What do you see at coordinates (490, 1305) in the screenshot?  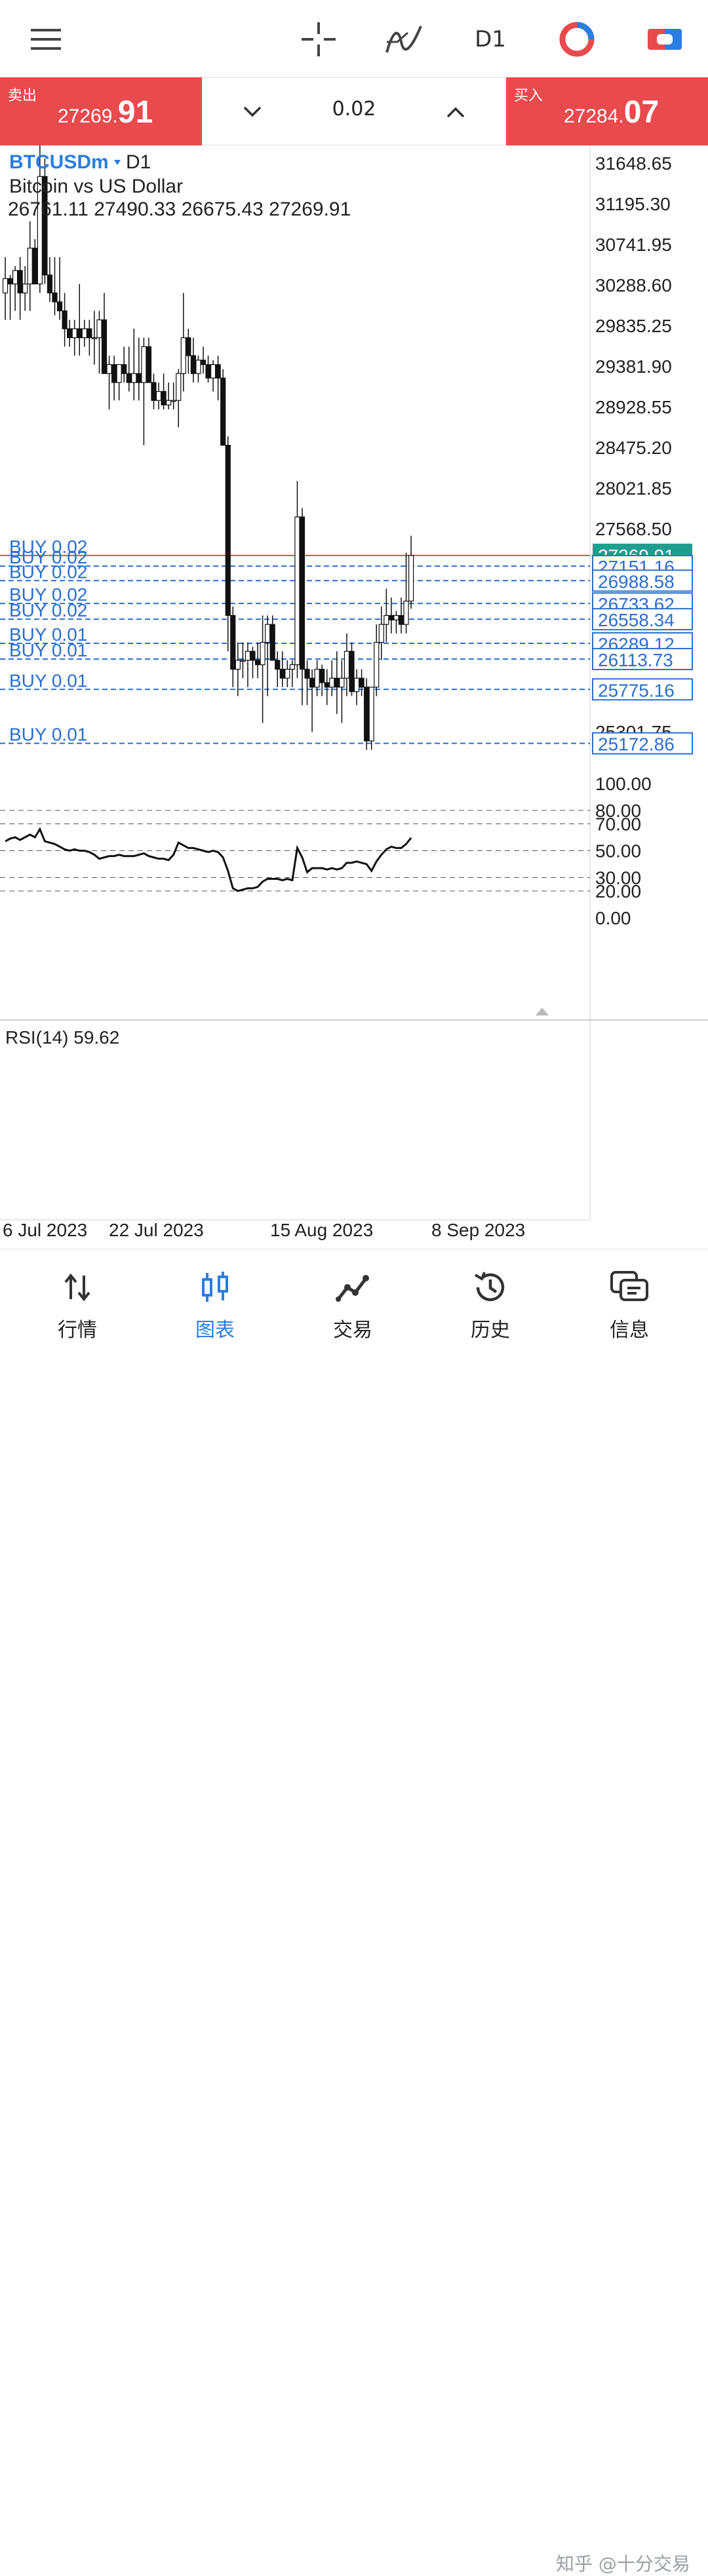 I see `nav-history: 历史` at bounding box center [490, 1305].